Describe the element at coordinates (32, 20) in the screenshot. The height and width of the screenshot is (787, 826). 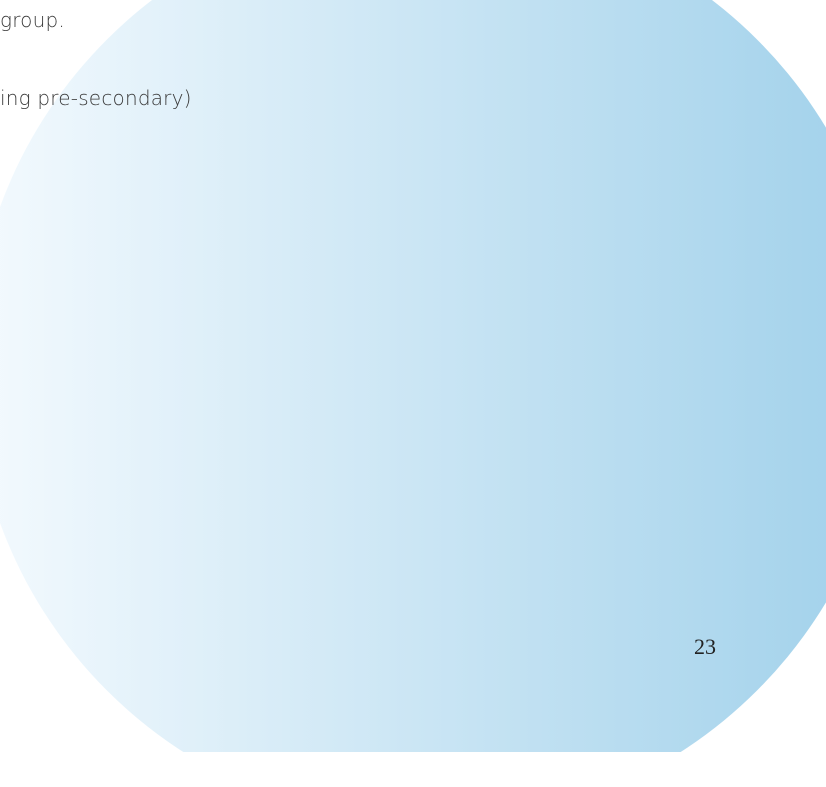
I see `body-text-line: group.` at that location.